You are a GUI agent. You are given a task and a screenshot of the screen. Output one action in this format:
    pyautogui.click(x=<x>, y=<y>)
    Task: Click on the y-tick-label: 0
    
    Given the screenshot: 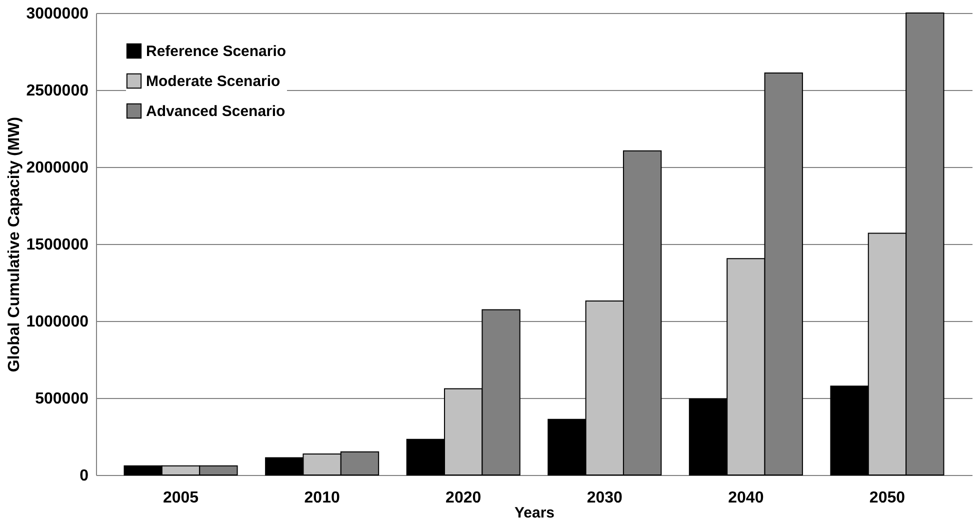 What is the action you would take?
    pyautogui.click(x=84, y=476)
    